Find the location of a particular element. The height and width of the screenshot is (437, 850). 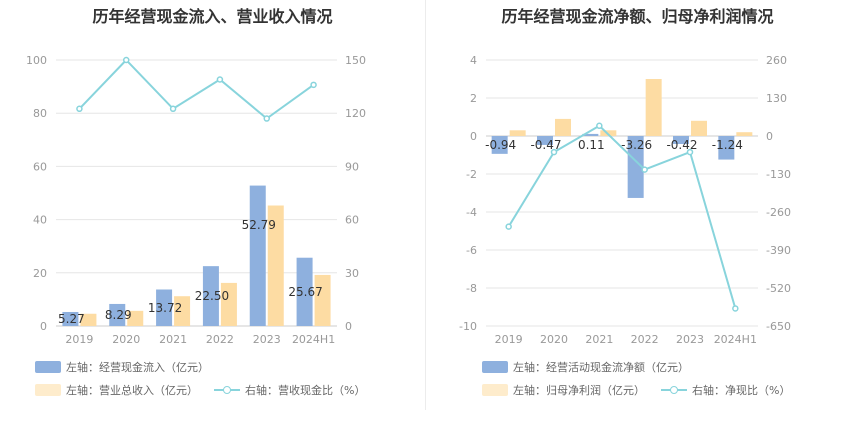

legend-item: 左轴：营业总收入（亿元） is located at coordinates (116, 390).